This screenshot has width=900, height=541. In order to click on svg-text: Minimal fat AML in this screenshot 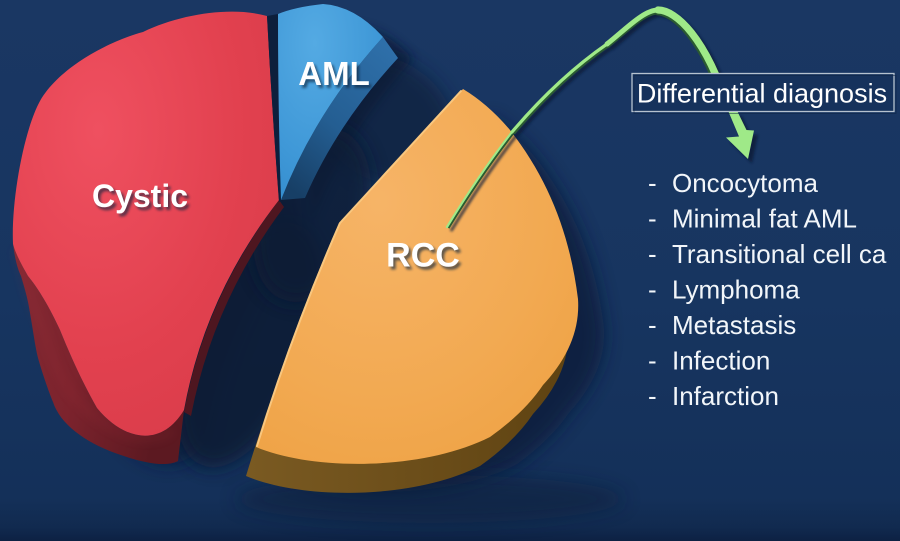, I will do `click(764, 219)`.